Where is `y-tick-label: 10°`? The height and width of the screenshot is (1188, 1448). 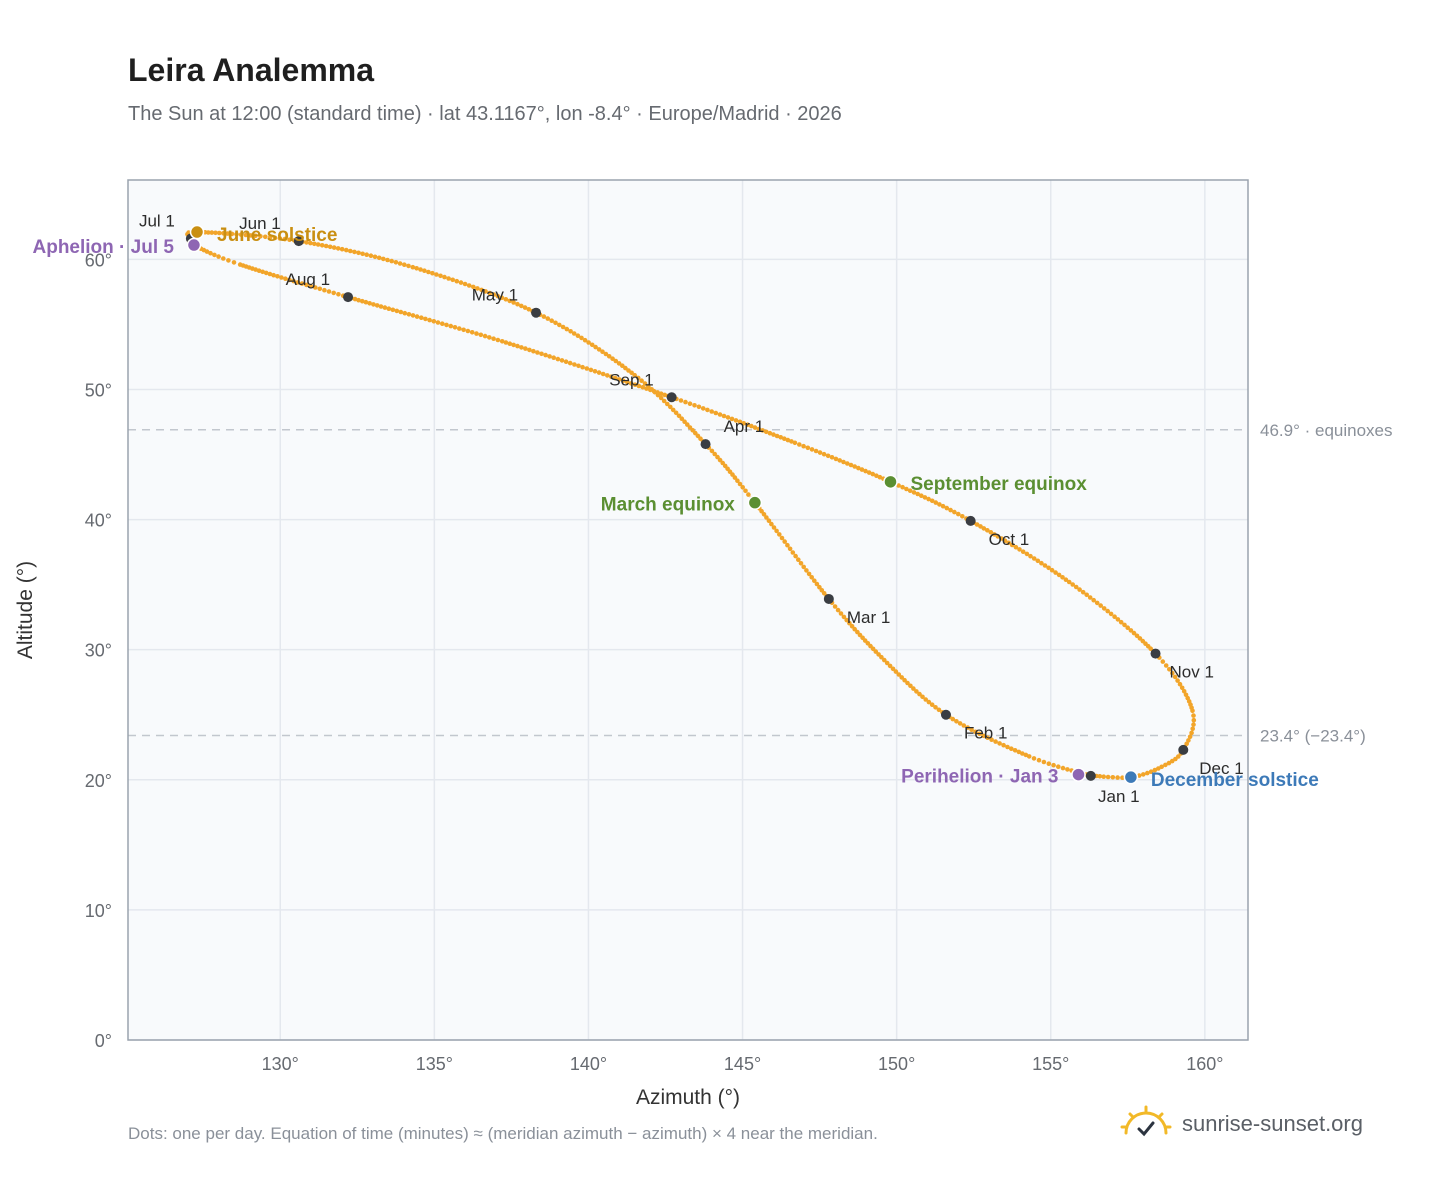 y-tick-label: 10° is located at coordinates (98, 911).